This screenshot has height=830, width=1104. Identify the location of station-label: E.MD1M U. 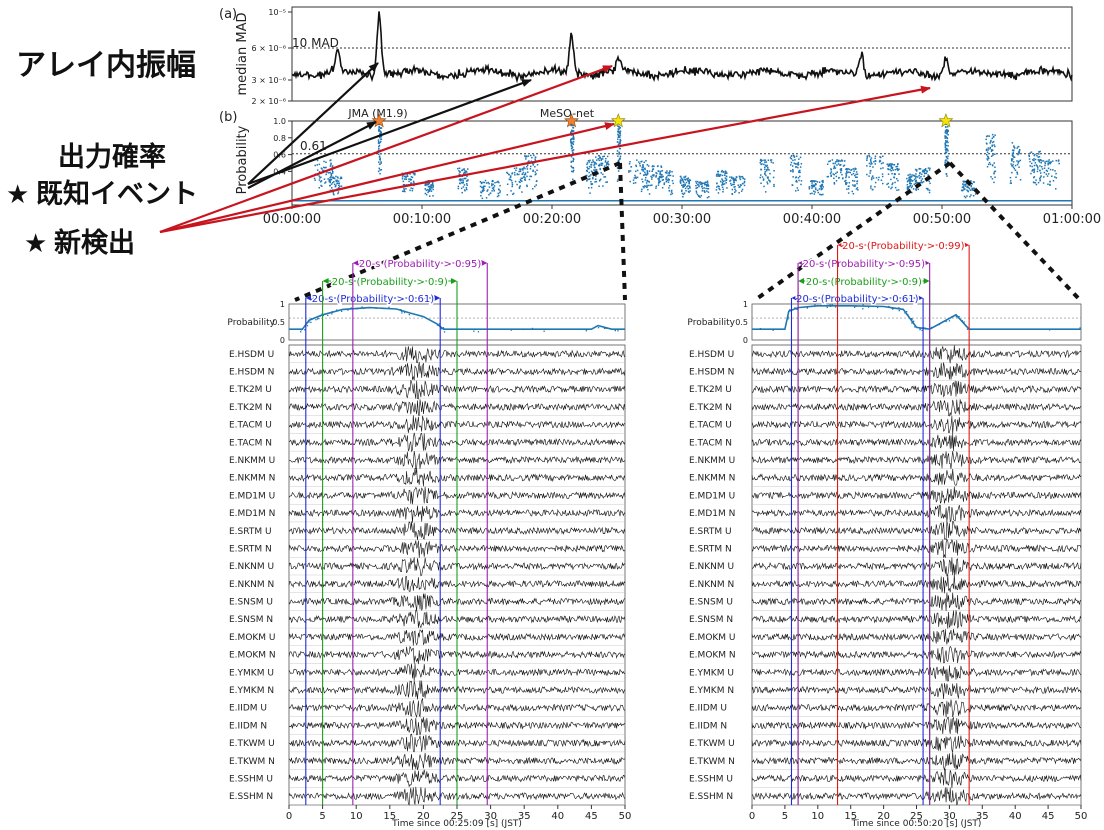
(252, 496).